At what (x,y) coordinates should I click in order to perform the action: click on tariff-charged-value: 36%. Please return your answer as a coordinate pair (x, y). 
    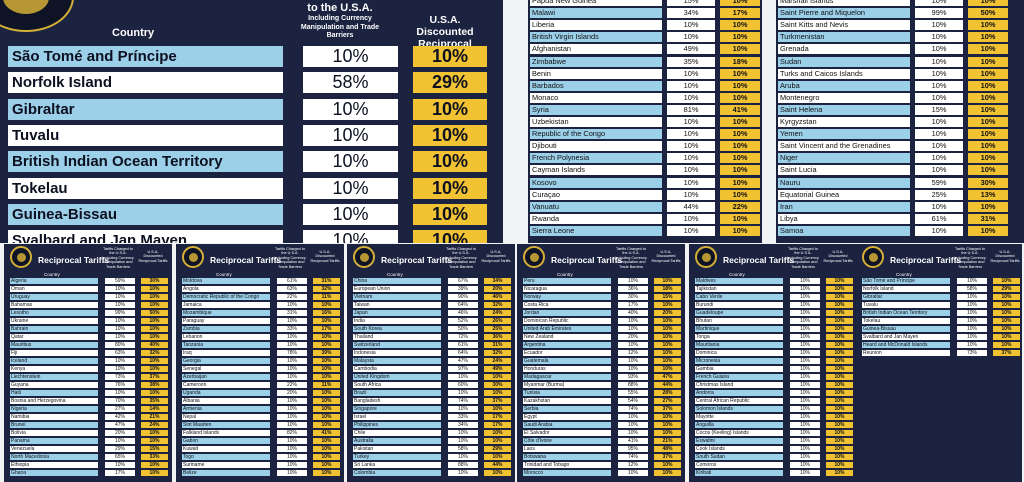
    Looking at the image, I should click on (633, 289).